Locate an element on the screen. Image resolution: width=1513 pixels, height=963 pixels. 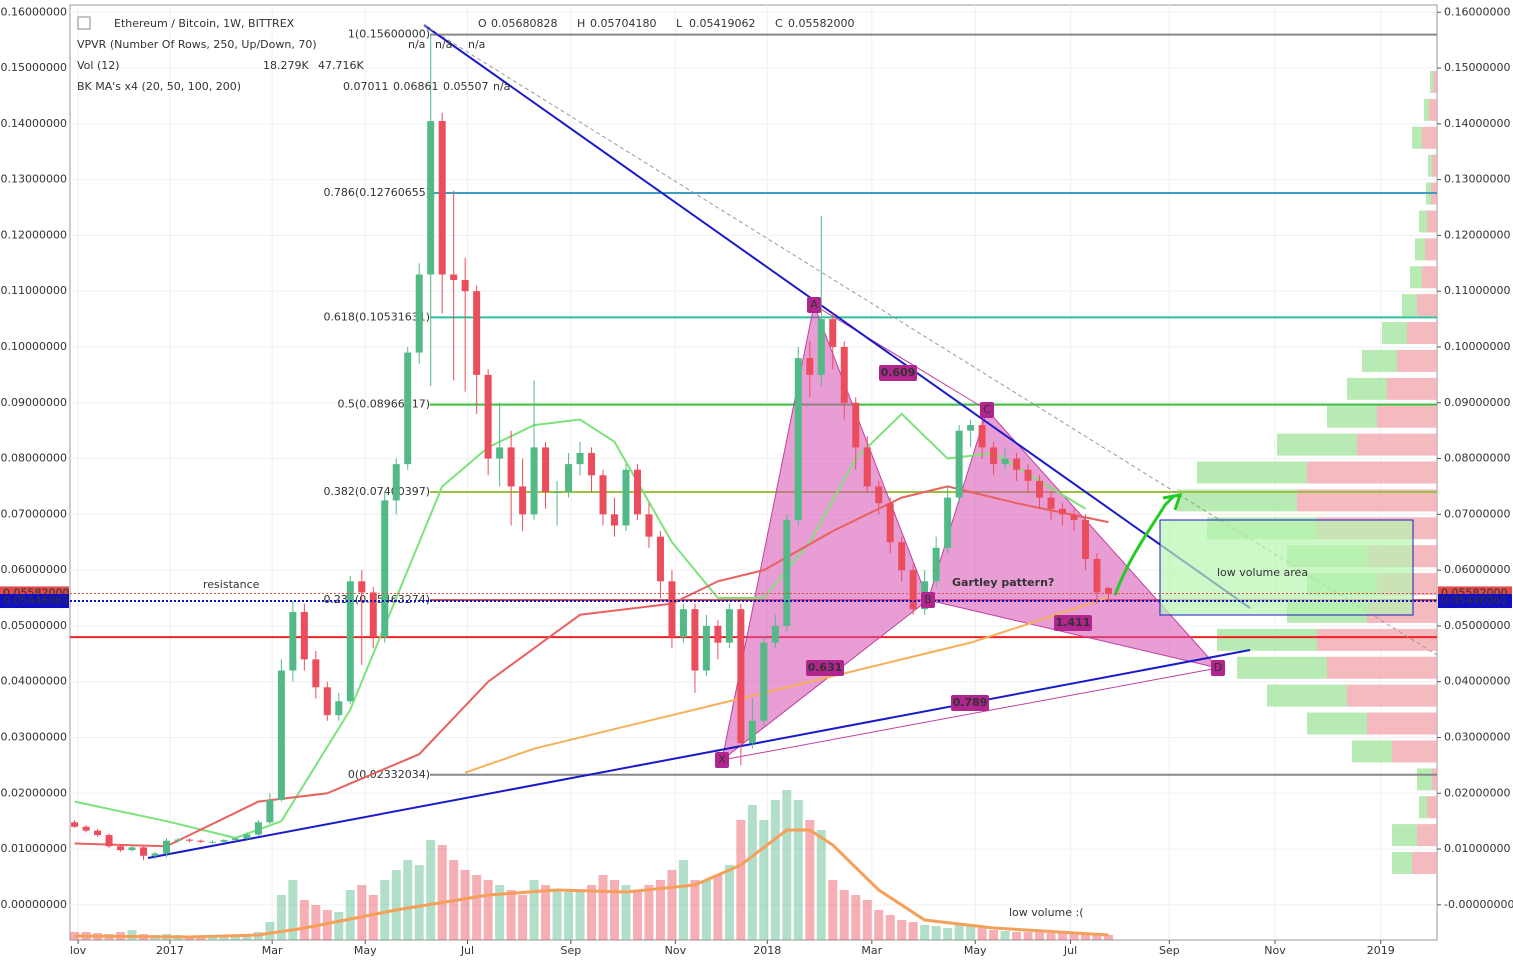
x-tick-label: Mar is located at coordinates (871, 950).